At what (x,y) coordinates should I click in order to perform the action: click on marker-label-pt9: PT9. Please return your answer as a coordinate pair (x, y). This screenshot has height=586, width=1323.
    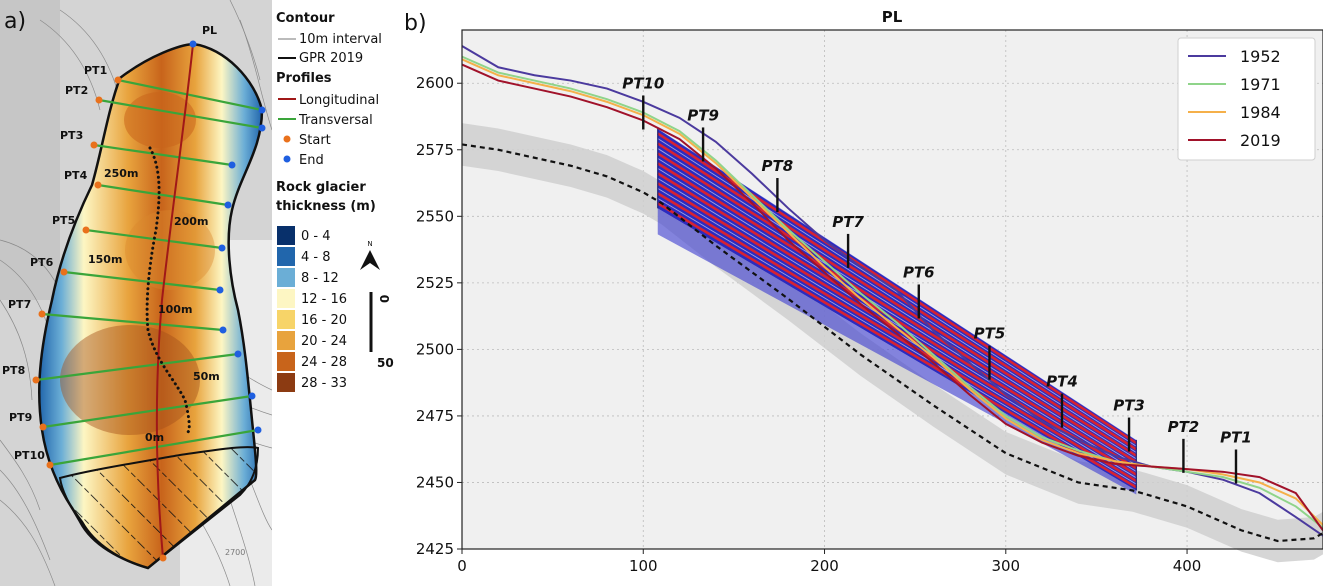
    Looking at the image, I should click on (703, 115).